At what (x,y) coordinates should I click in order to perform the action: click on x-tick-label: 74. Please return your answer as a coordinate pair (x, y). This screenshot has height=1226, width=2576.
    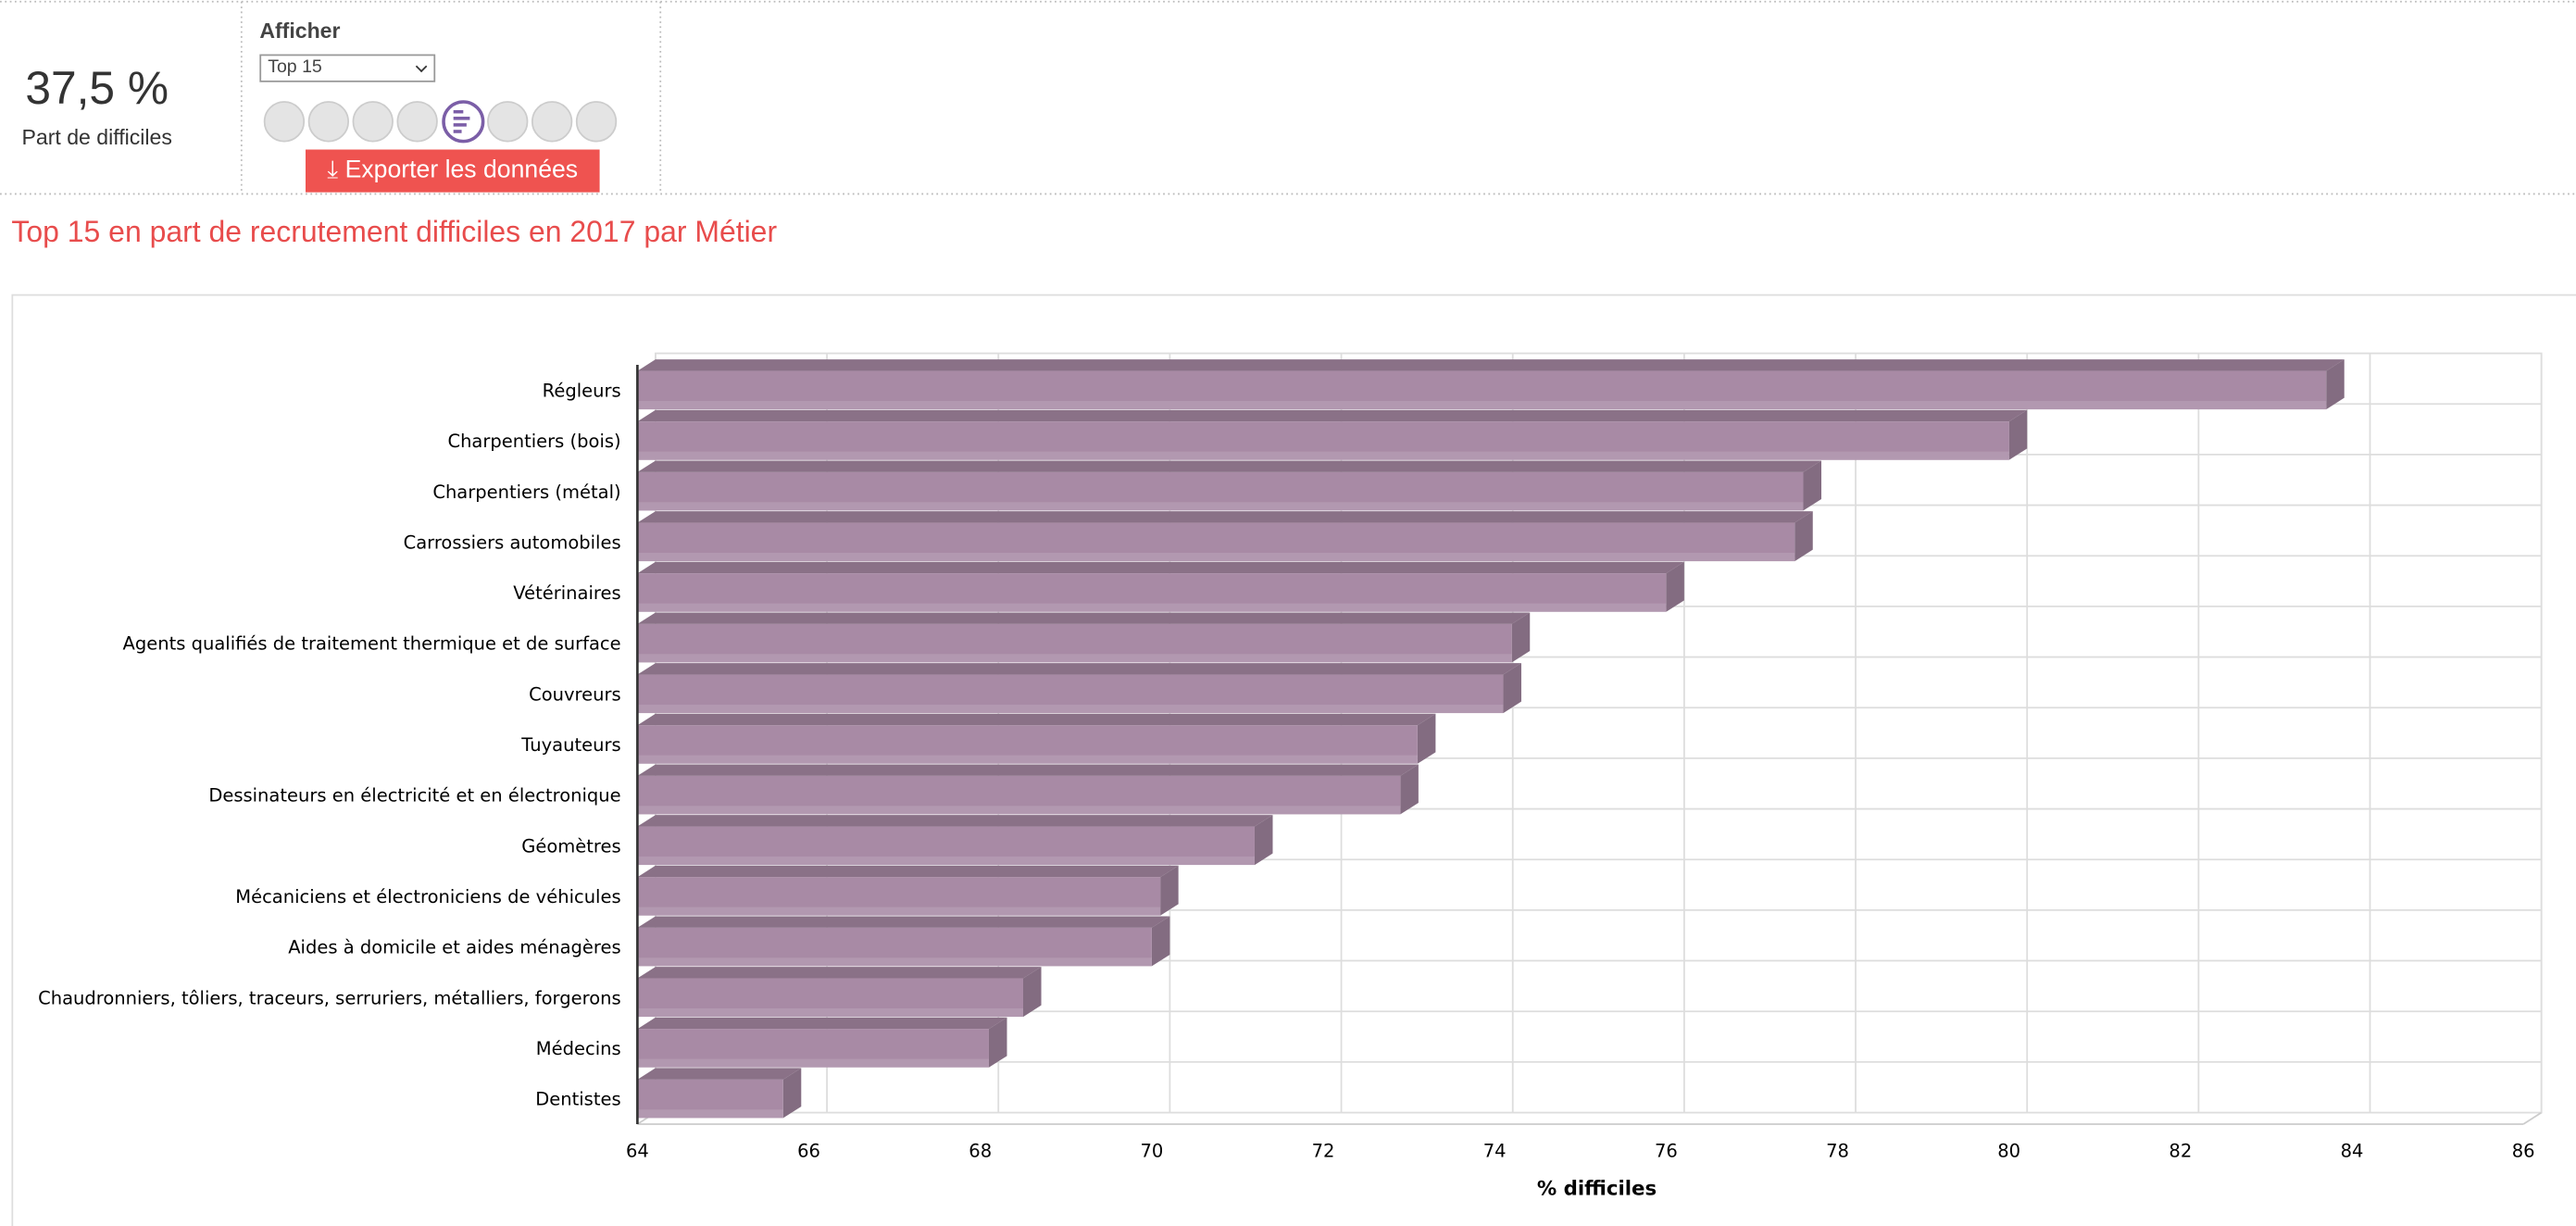
    Looking at the image, I should click on (1495, 1150).